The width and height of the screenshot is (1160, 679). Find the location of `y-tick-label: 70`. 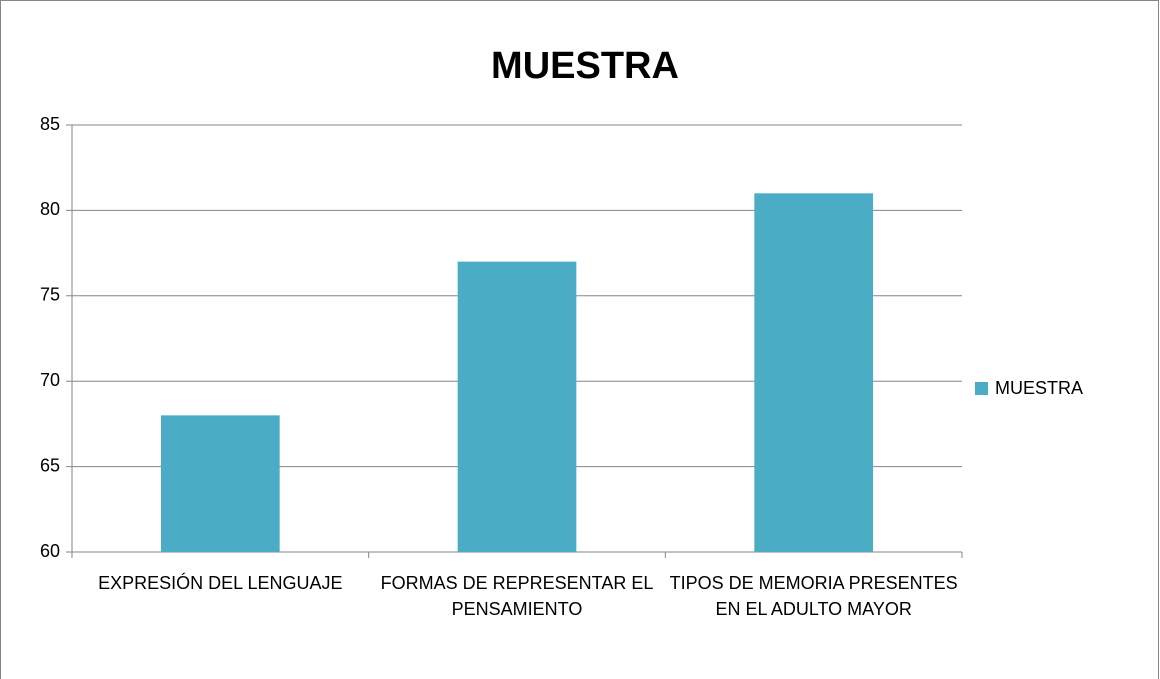

y-tick-label: 70 is located at coordinates (50, 380).